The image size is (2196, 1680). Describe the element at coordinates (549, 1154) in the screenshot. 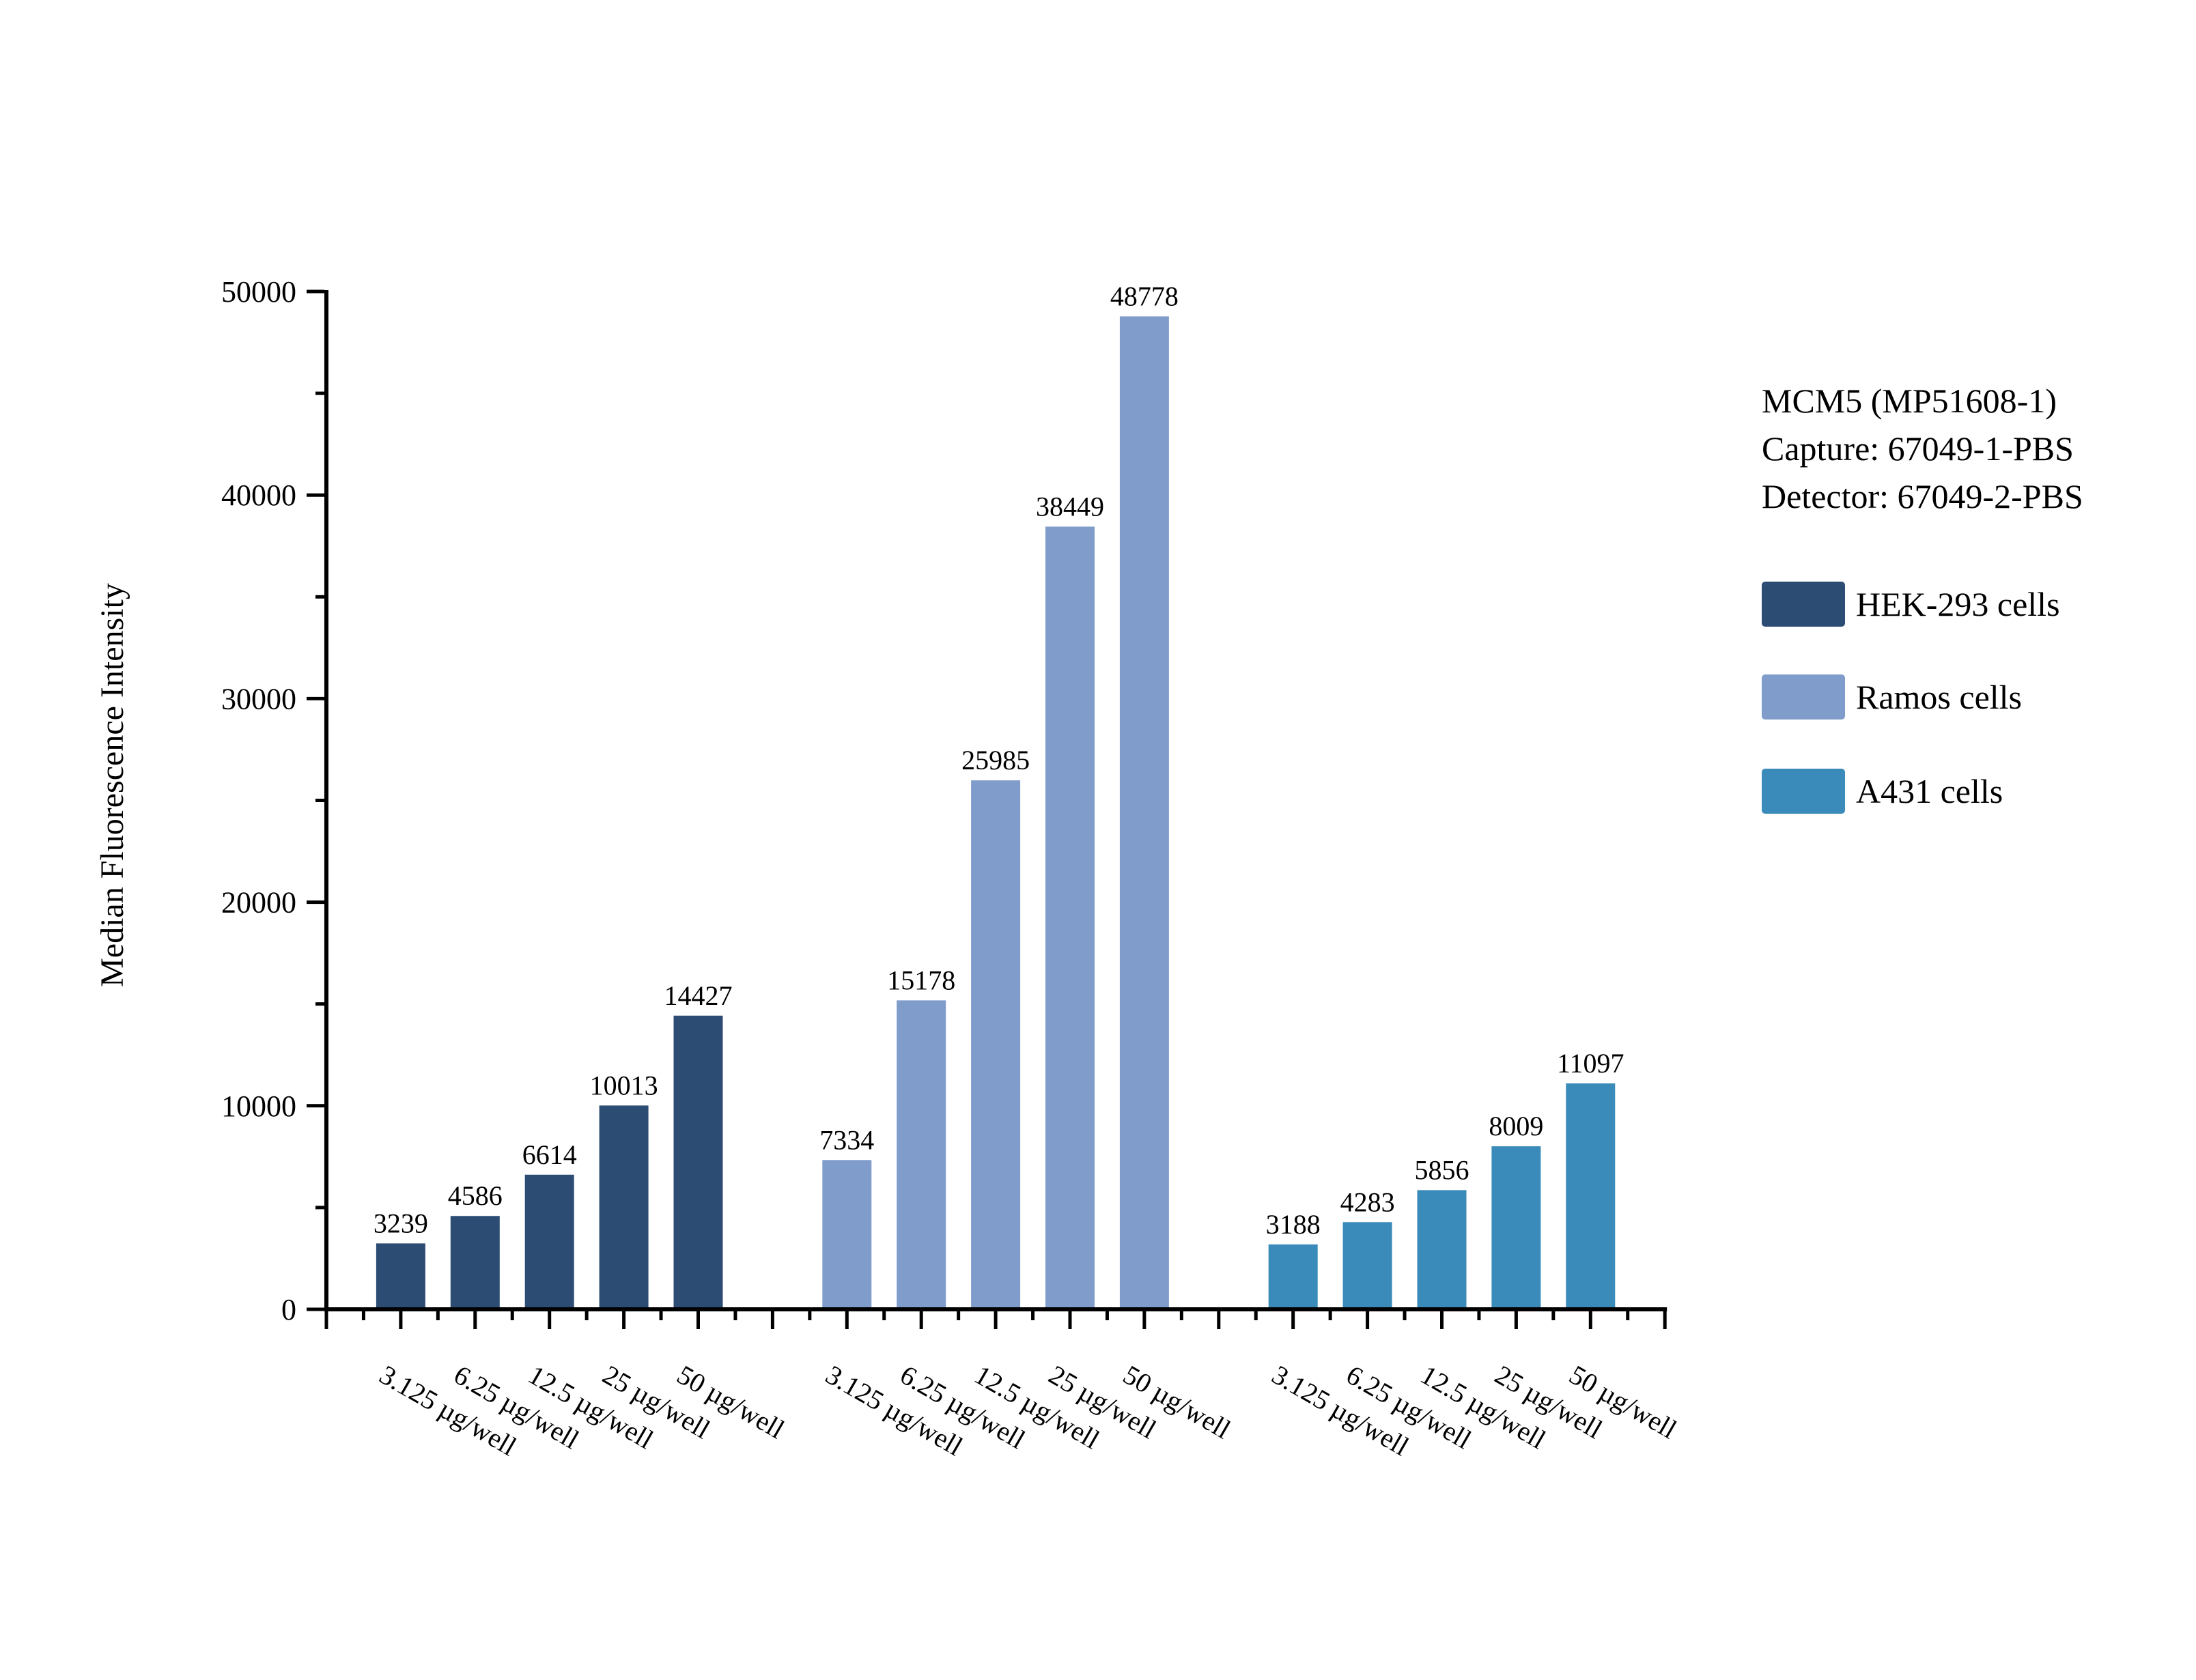

I see `bar-value-label: 6614` at that location.